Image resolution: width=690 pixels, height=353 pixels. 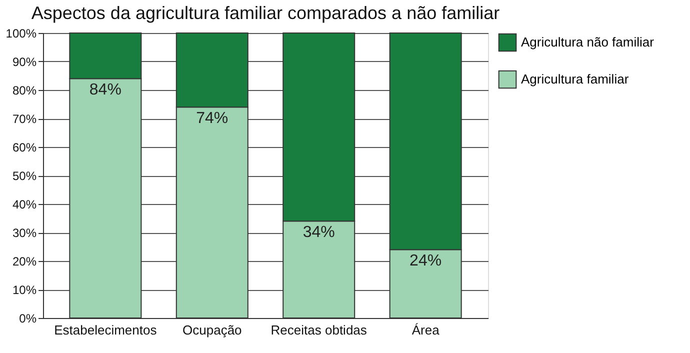 What do you see at coordinates (24, 205) in the screenshot?
I see `y-tick-label: 40%` at bounding box center [24, 205].